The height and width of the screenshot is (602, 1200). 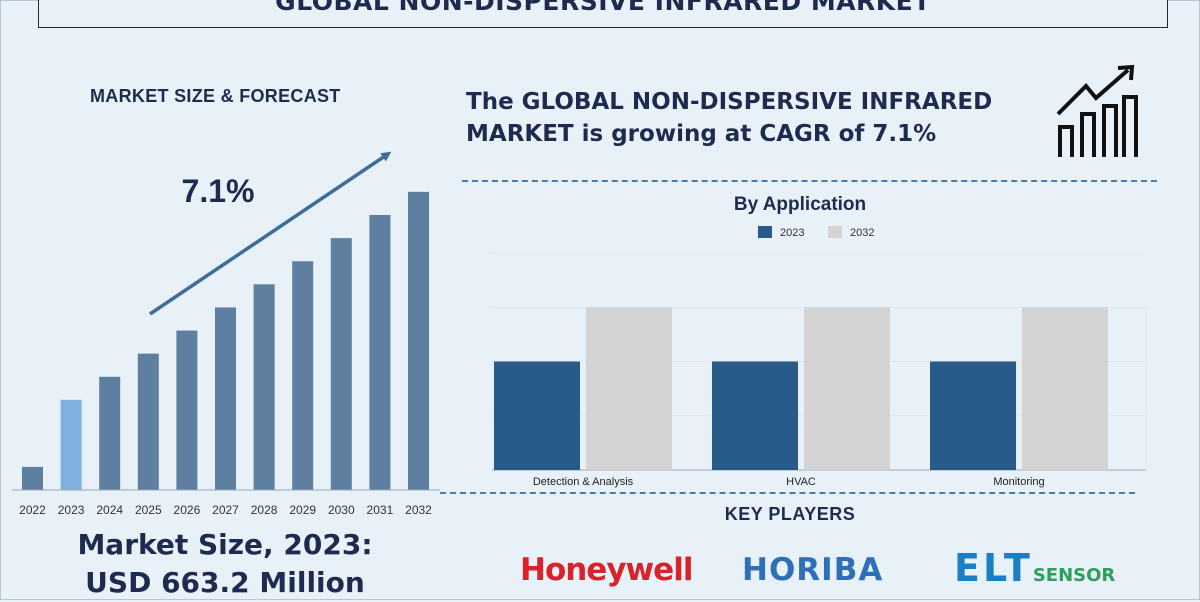 What do you see at coordinates (380, 510) in the screenshot?
I see `forecast-tick-2031: 2031` at bounding box center [380, 510].